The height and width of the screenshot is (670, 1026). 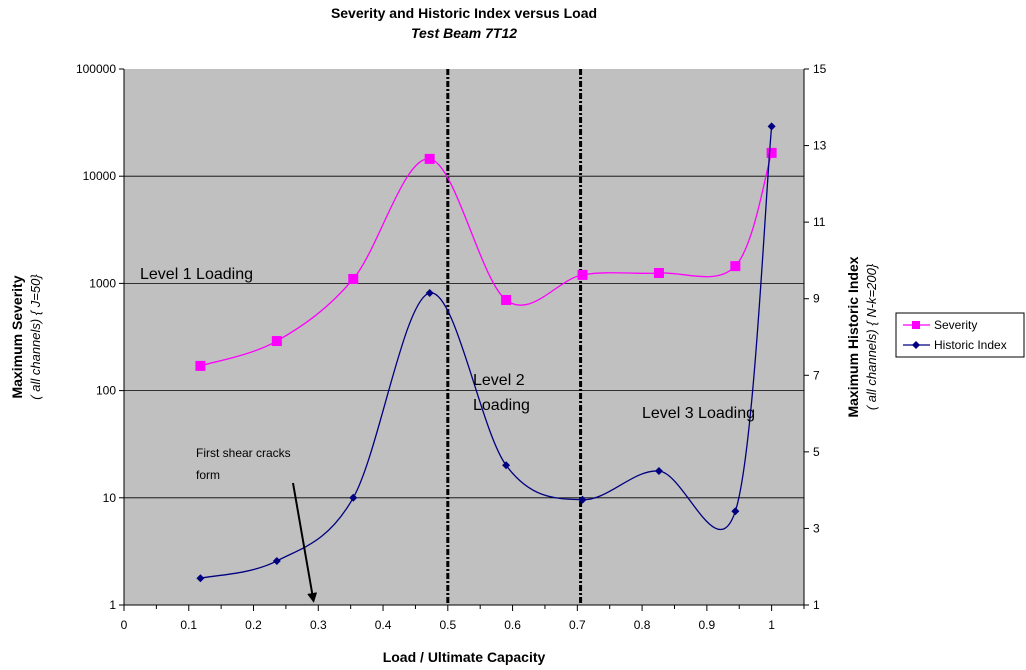 I want to click on annotation-arrow, so click(x=305, y=542).